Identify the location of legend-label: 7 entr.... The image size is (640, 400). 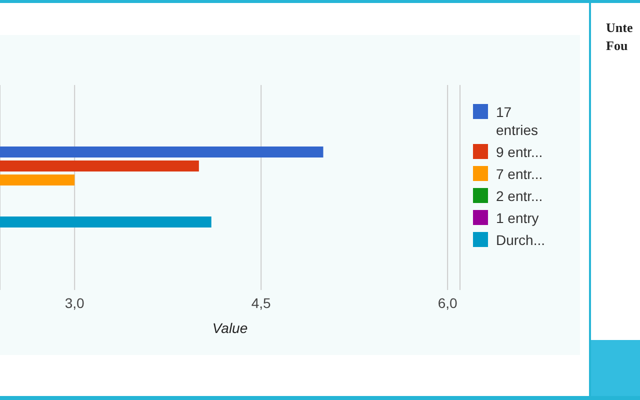
(520, 174).